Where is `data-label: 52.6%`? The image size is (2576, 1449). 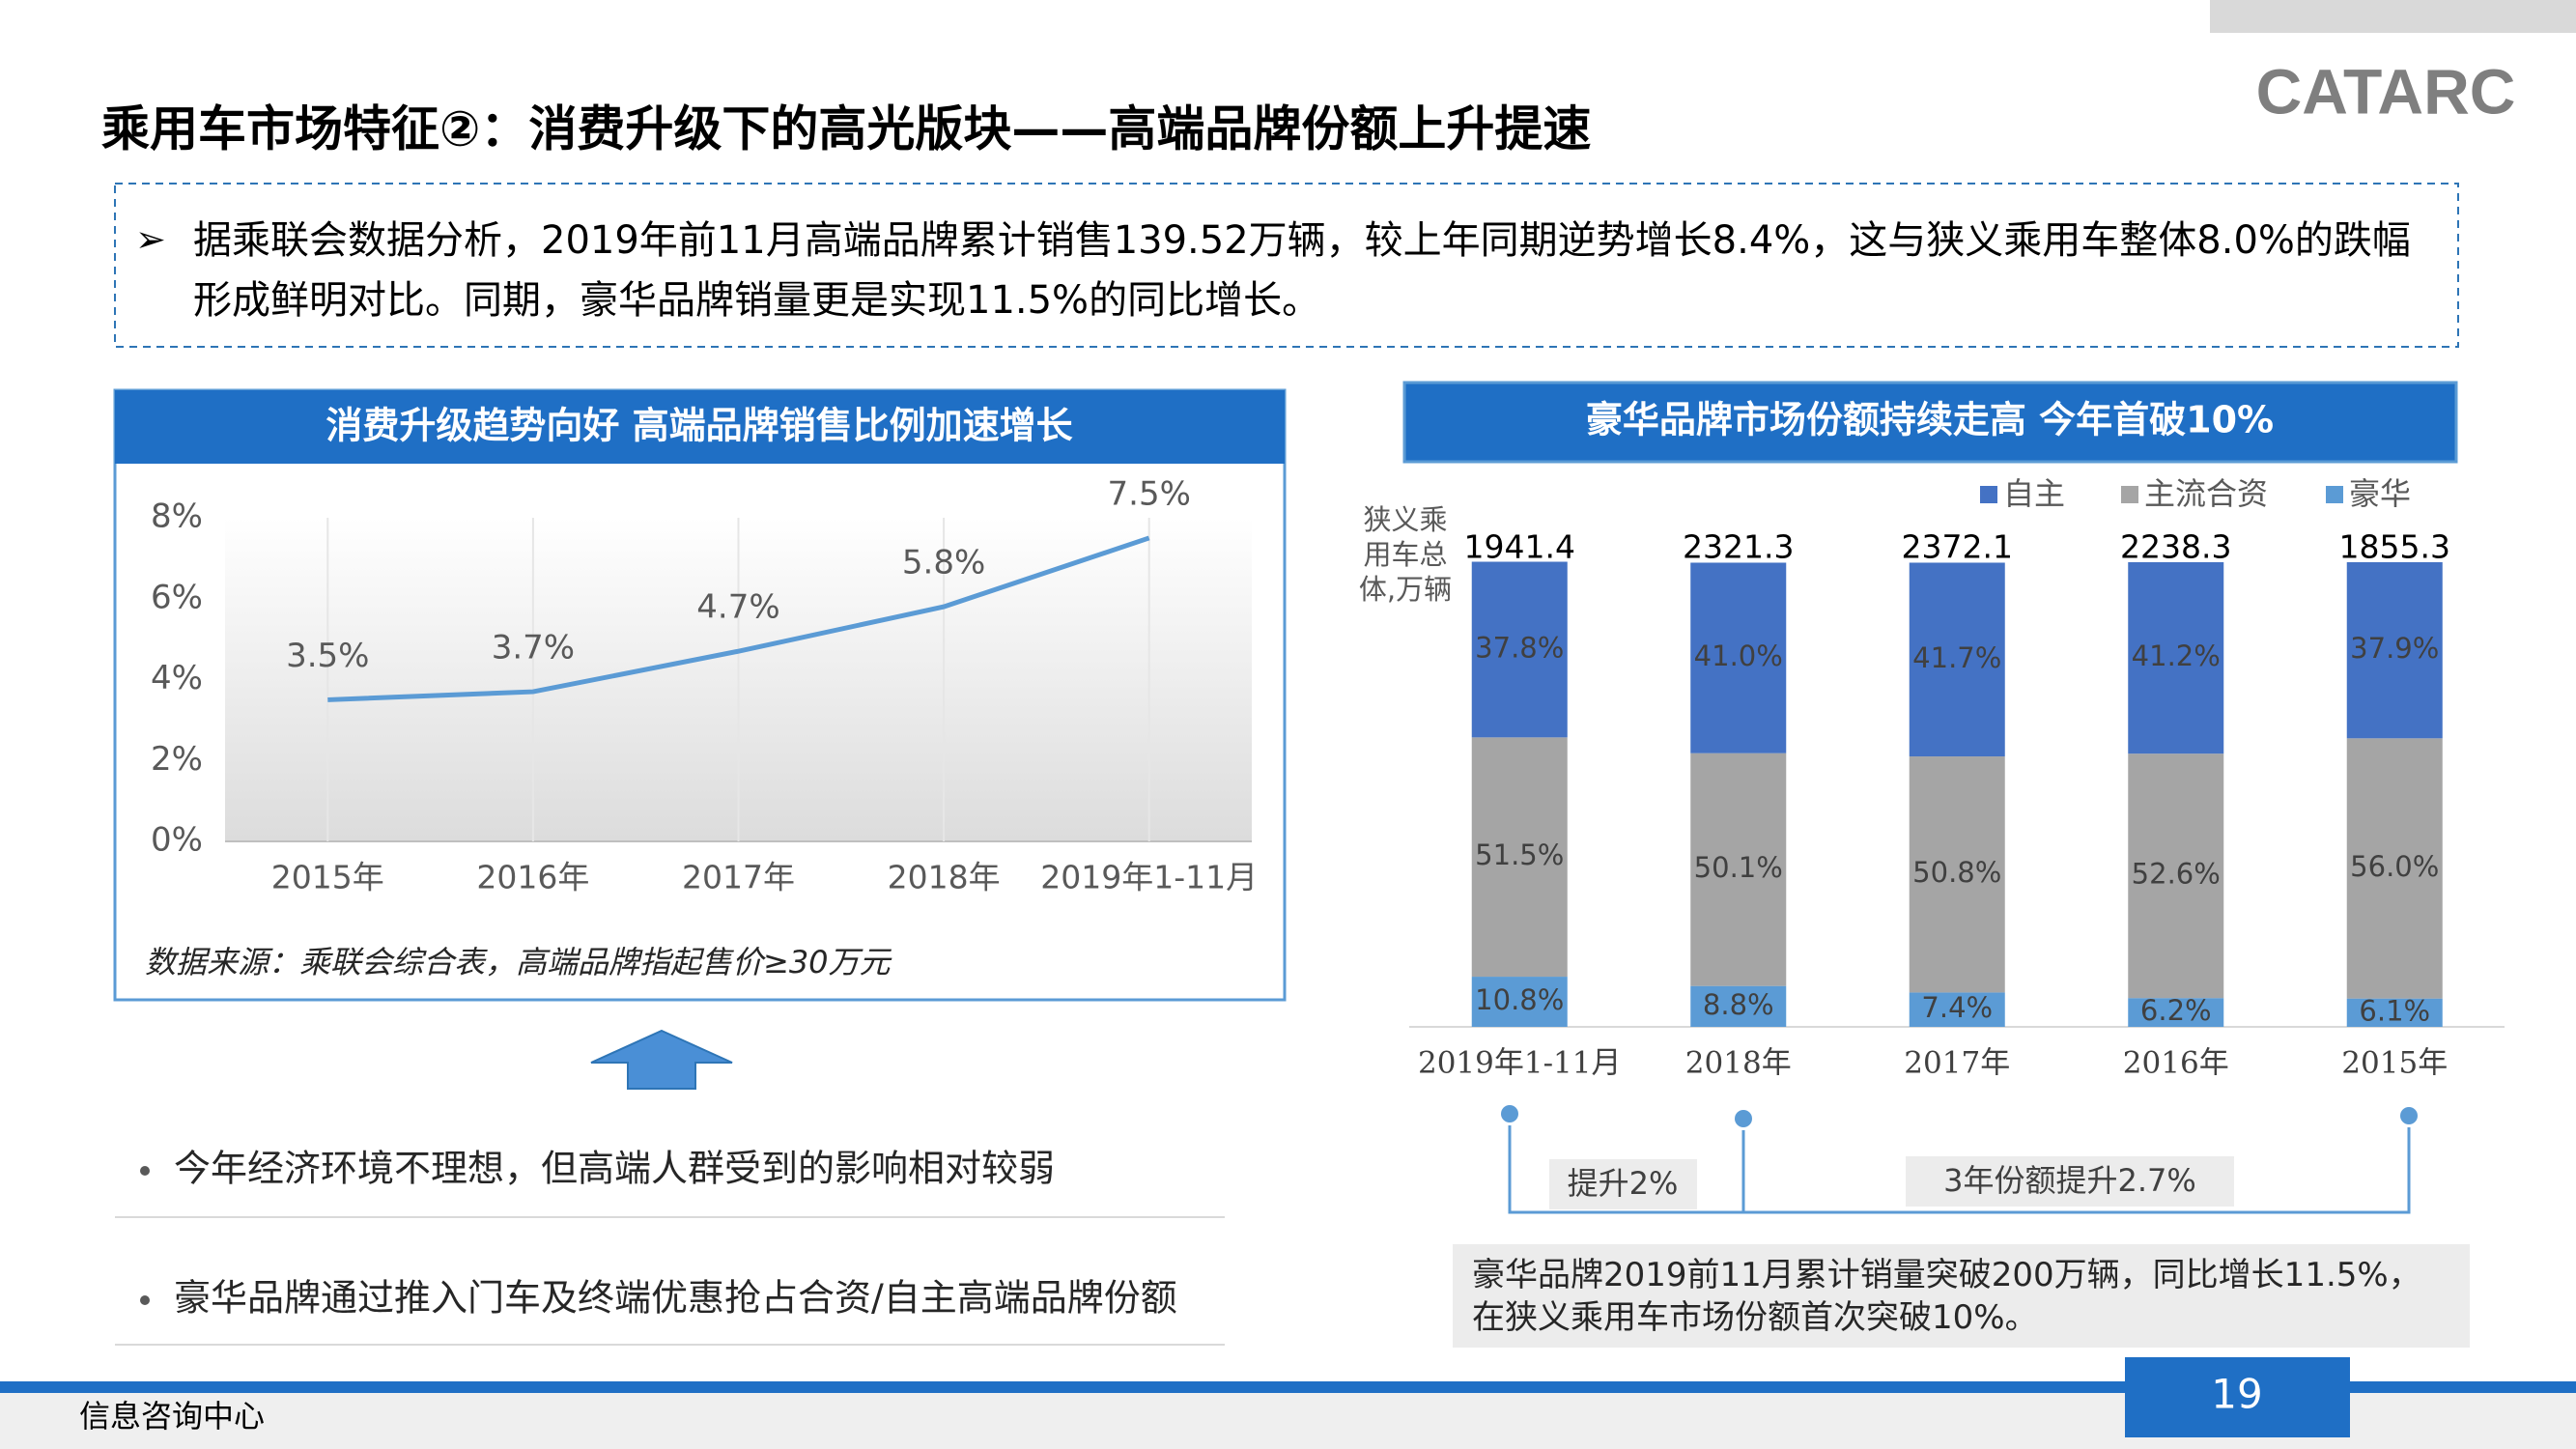 data-label: 52.6% is located at coordinates (2176, 874).